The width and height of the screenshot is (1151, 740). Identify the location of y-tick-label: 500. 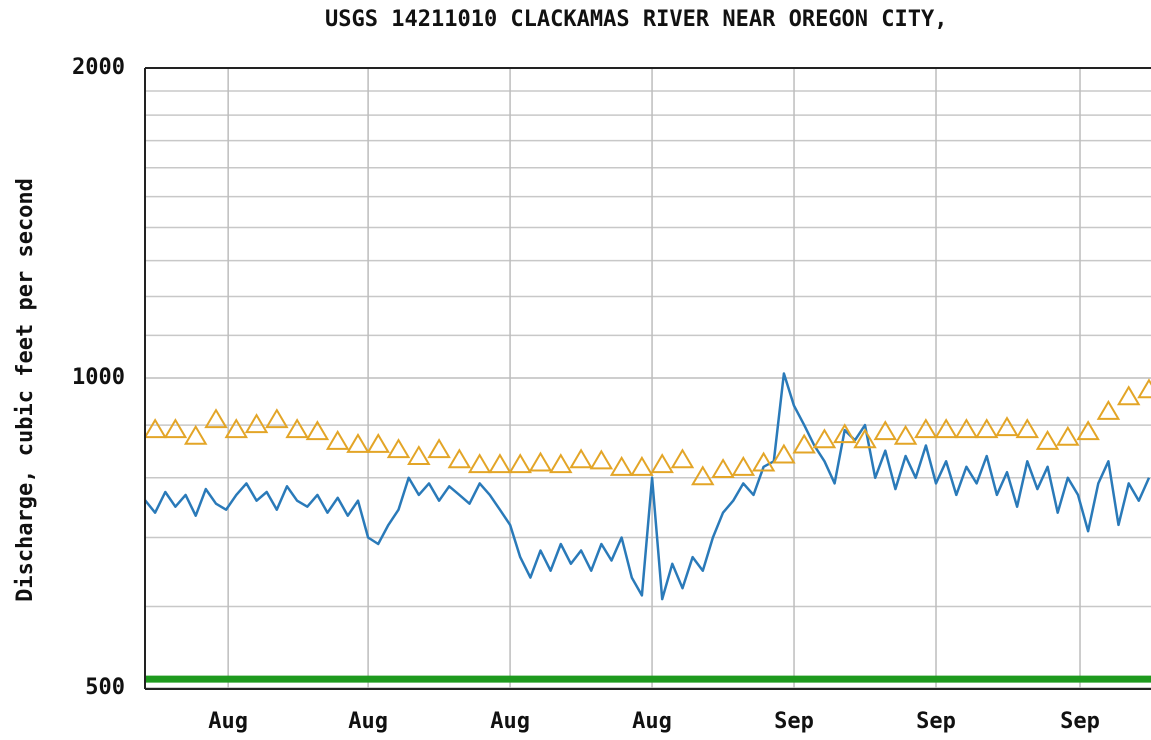
(105, 687).